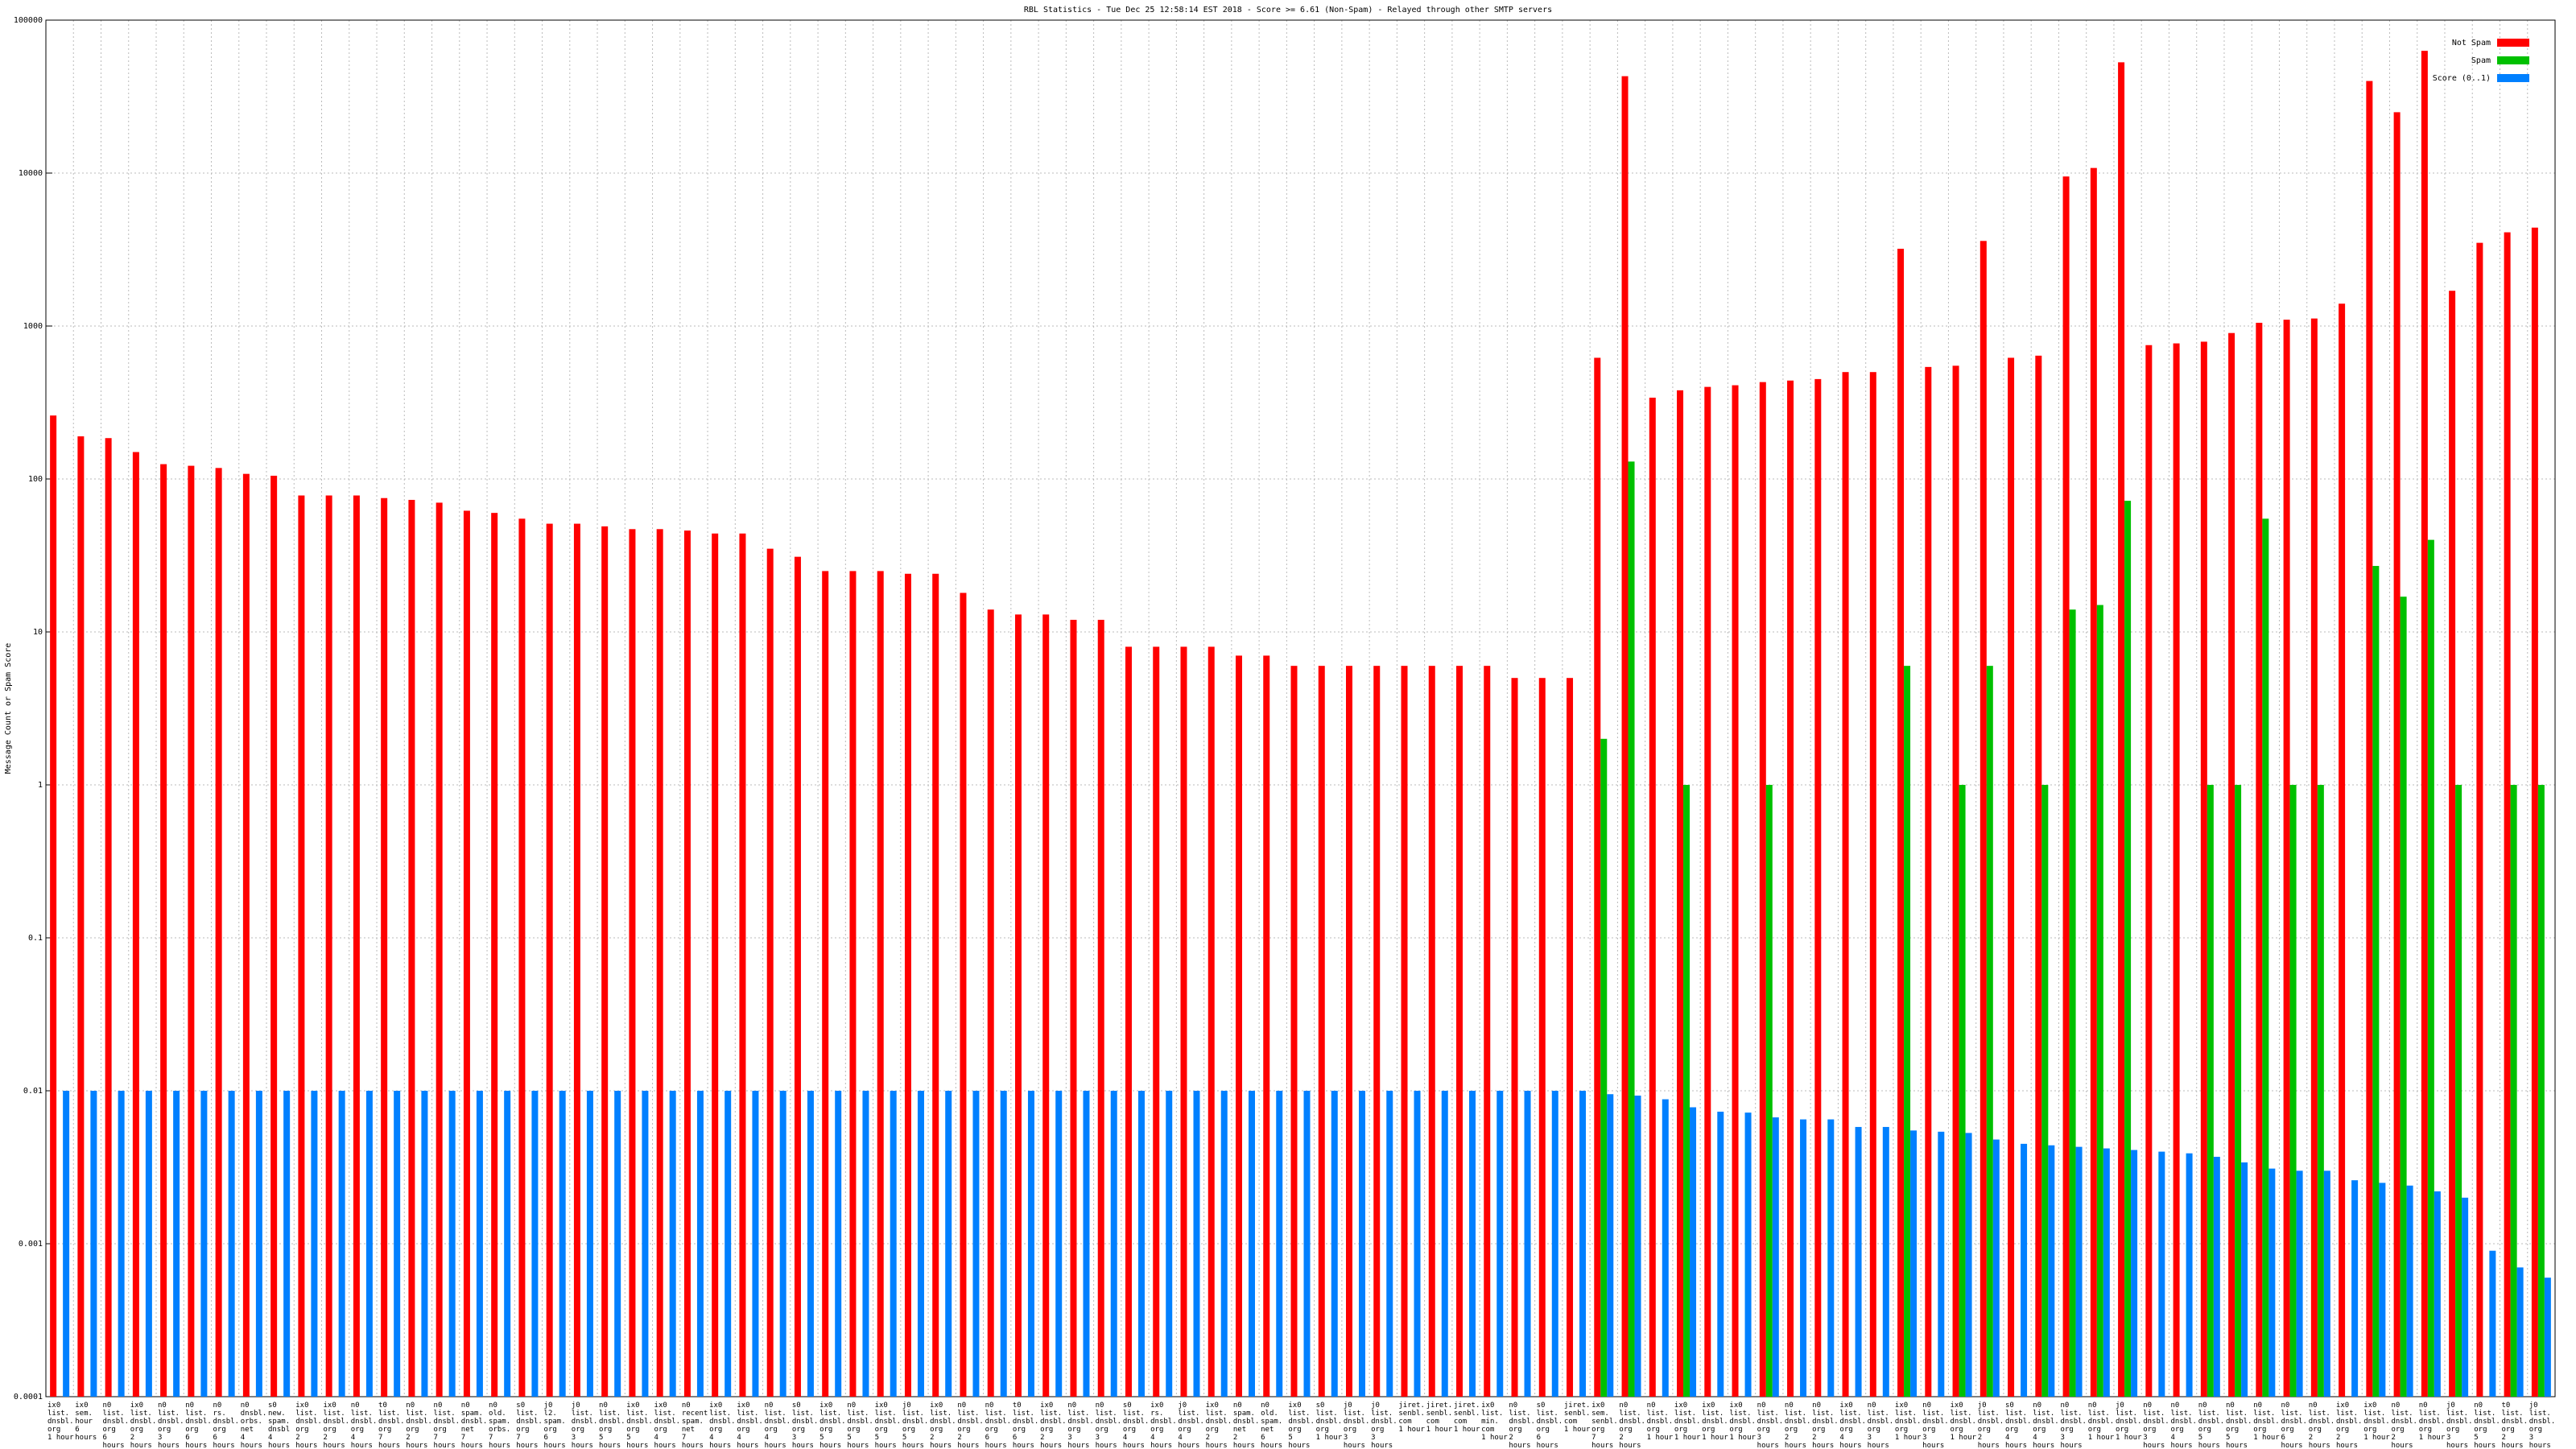 This screenshot has height=1449, width=2576. What do you see at coordinates (2513, 43) in the screenshot?
I see `legend-swatch` at bounding box center [2513, 43].